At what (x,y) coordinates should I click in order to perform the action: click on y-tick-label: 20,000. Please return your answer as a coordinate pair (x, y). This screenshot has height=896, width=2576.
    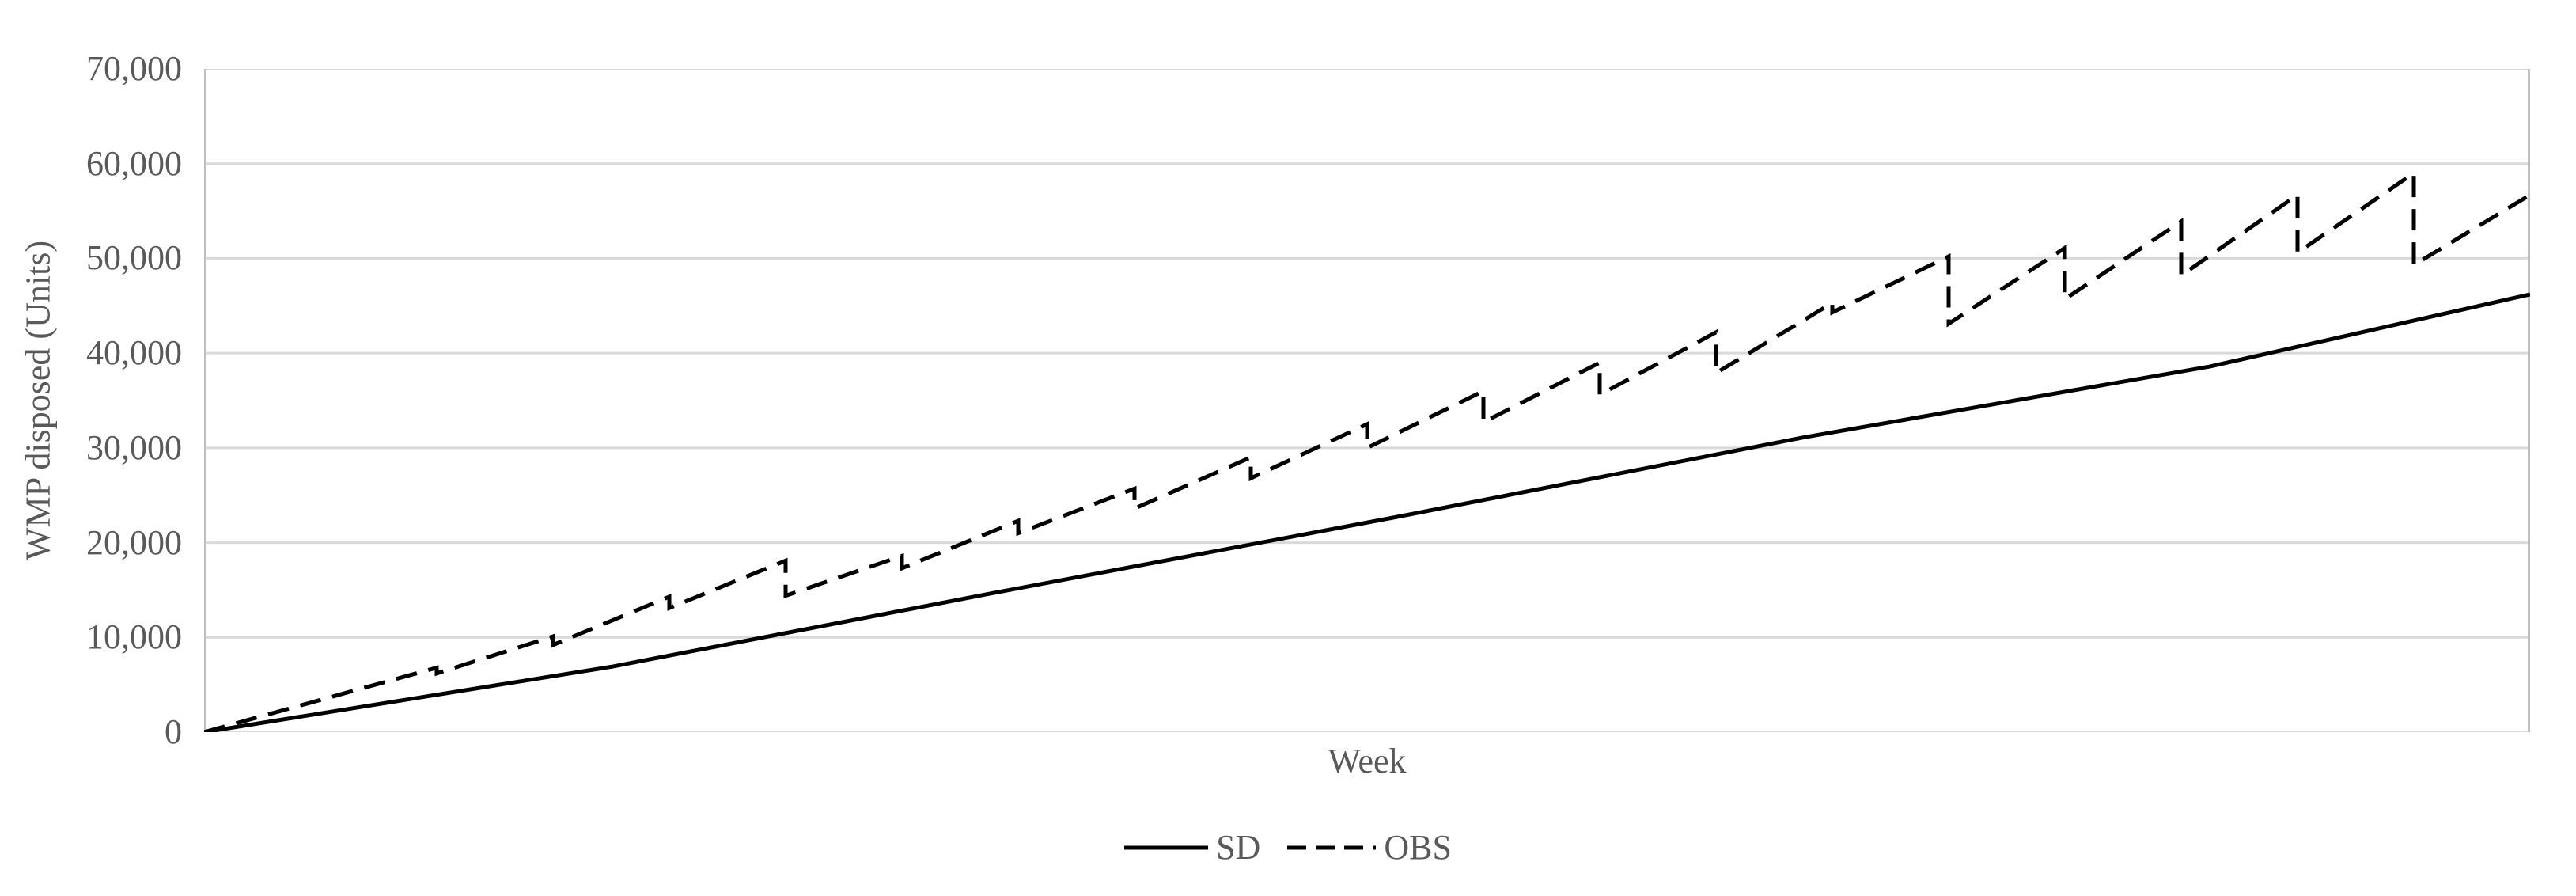
    Looking at the image, I should click on (134, 542).